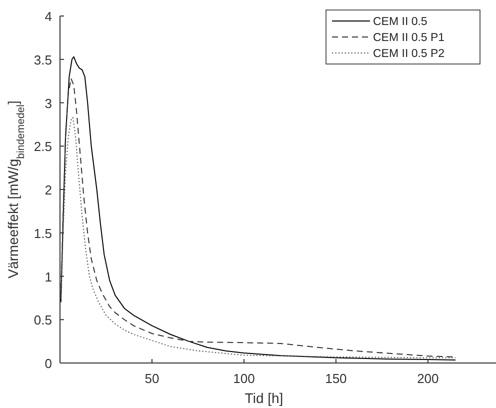 This screenshot has width=496, height=408. I want to click on legend-label: CEM II 0.5 P2, so click(409, 54).